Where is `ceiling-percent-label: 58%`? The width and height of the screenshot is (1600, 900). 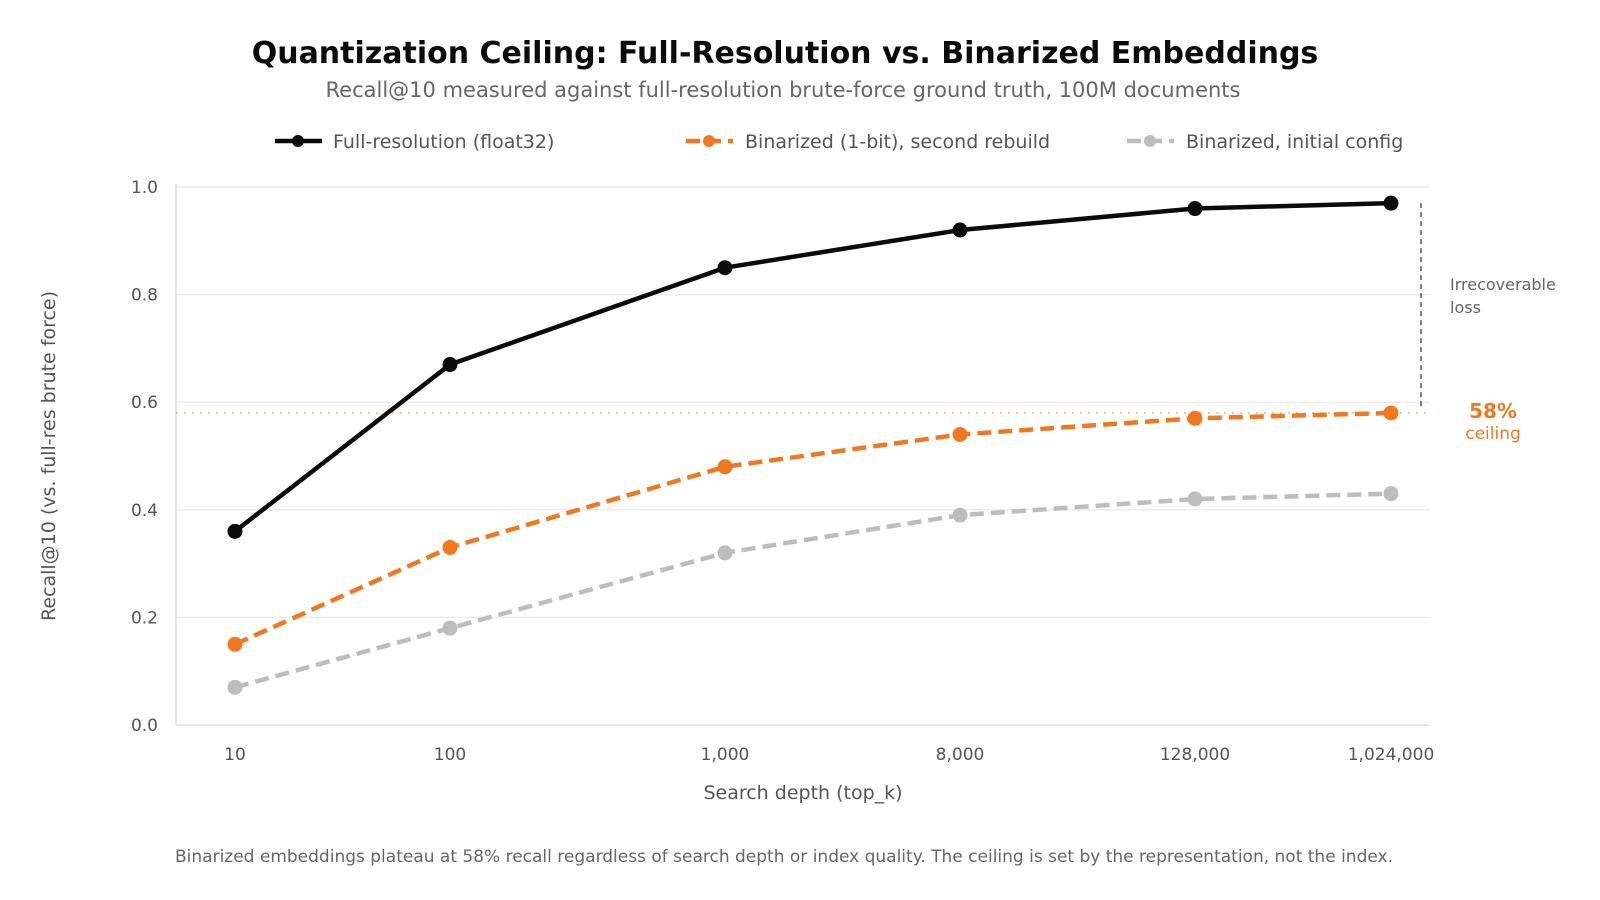
ceiling-percent-label: 58% is located at coordinates (1493, 411).